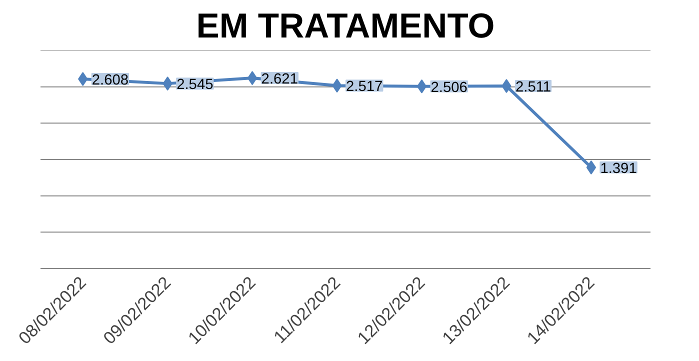 The image size is (699, 361). I want to click on chart-title: EM TRATAMENTO, so click(345, 27).